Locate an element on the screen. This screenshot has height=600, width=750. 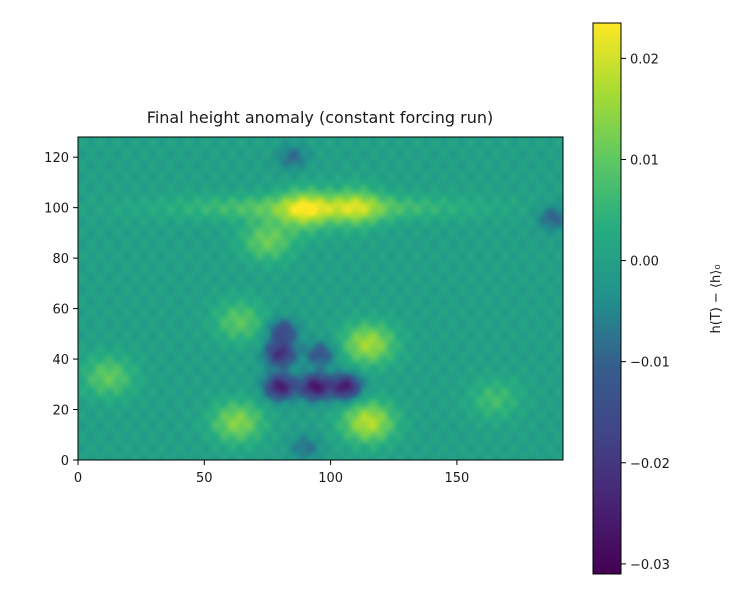
colorbar-canvas is located at coordinates (607, 298).